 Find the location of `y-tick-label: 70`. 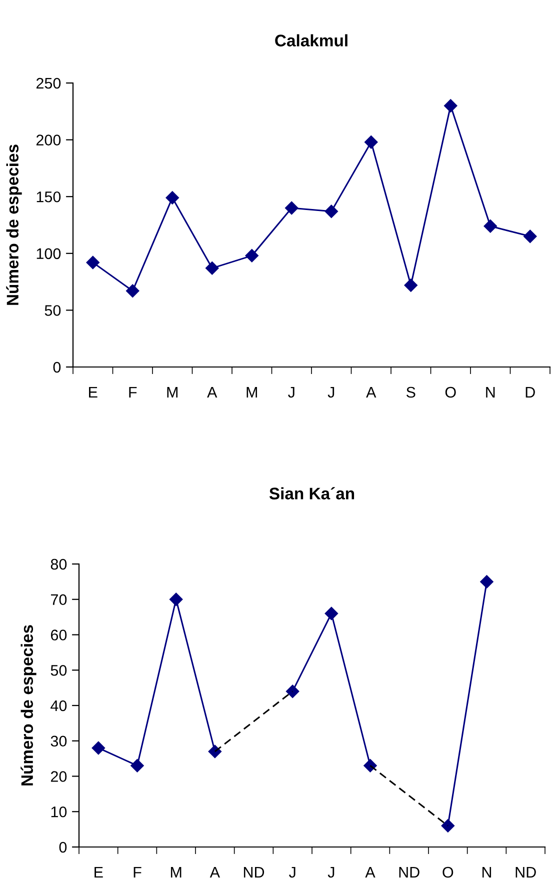

y-tick-label: 70 is located at coordinates (58, 600).